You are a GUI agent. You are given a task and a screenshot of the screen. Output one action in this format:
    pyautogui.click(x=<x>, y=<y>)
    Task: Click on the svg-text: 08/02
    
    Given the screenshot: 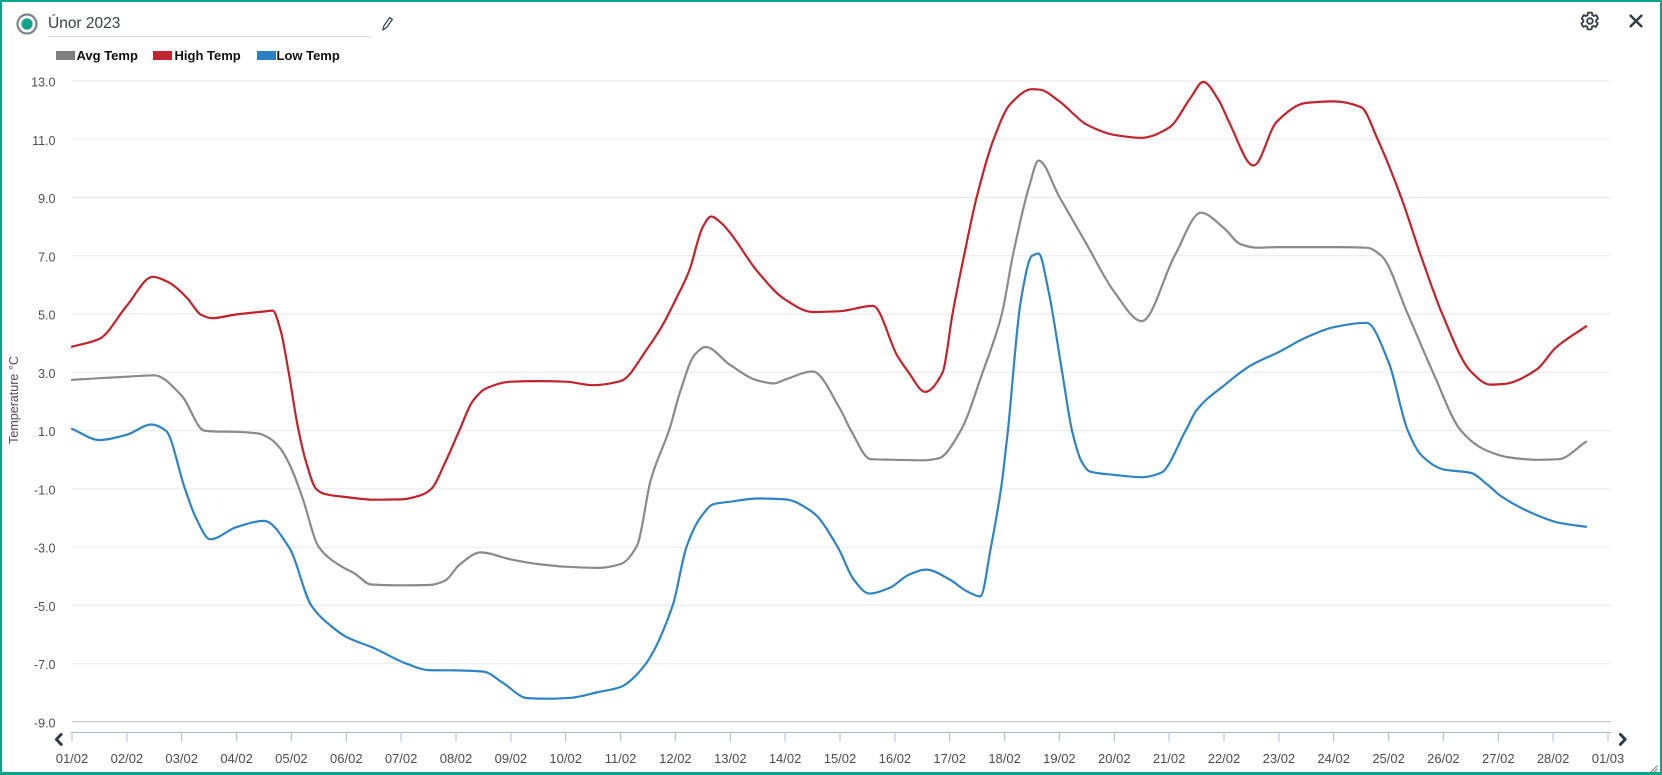 What is the action you would take?
    pyautogui.click(x=456, y=758)
    